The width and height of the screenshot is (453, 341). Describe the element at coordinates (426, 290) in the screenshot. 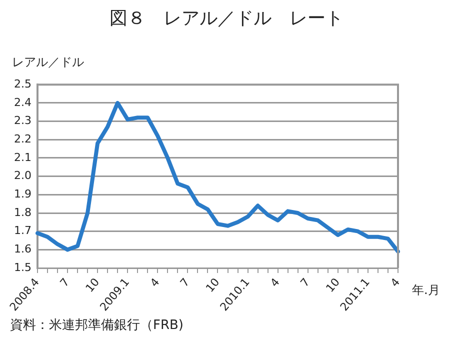

I see `x-axis-title: 年.月` at that location.